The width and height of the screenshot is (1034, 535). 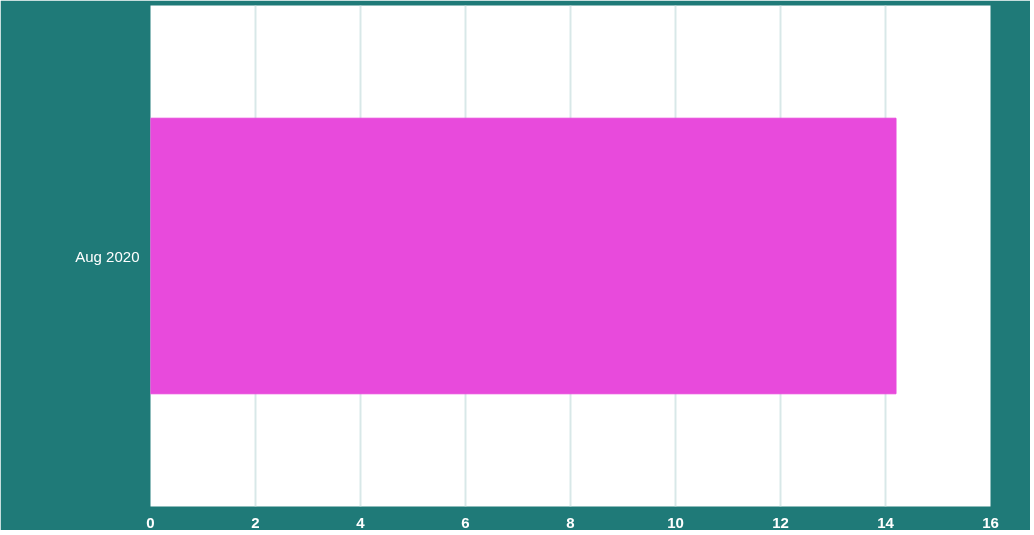 I want to click on x-tick-label: 14, so click(x=886, y=522).